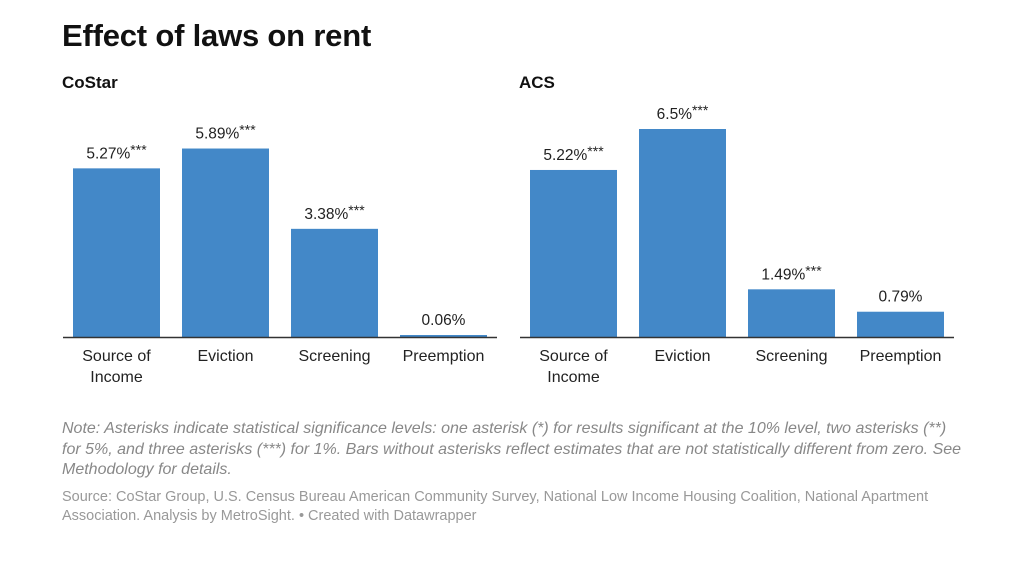 The width and height of the screenshot is (1024, 575). Describe the element at coordinates (791, 272) in the screenshot. I see `value-label: 1.49%***` at that location.